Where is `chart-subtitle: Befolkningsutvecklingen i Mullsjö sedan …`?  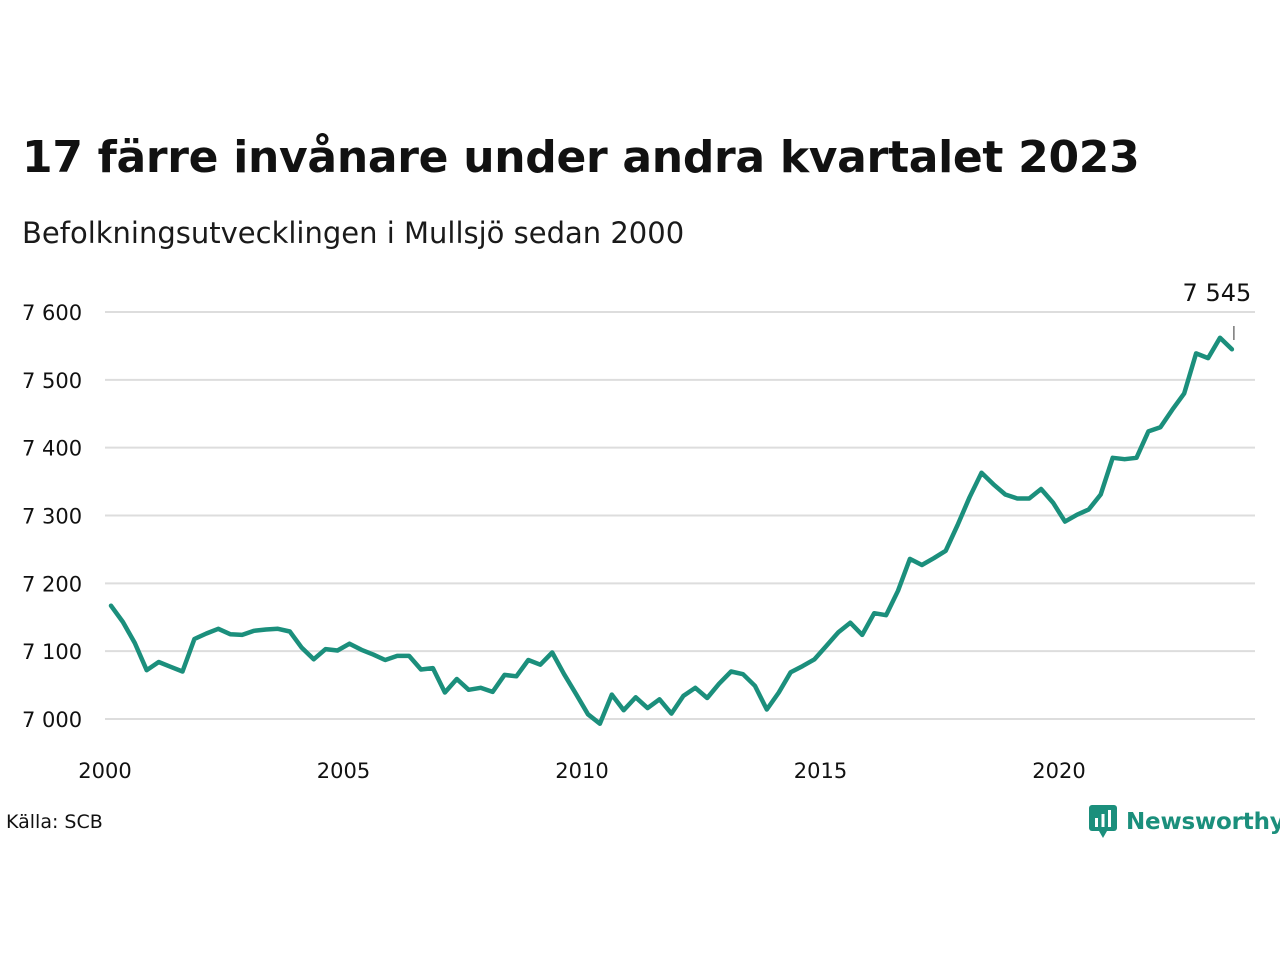 chart-subtitle: Befolkningsutvecklingen i Mullsjö sedan … is located at coordinates (353, 233).